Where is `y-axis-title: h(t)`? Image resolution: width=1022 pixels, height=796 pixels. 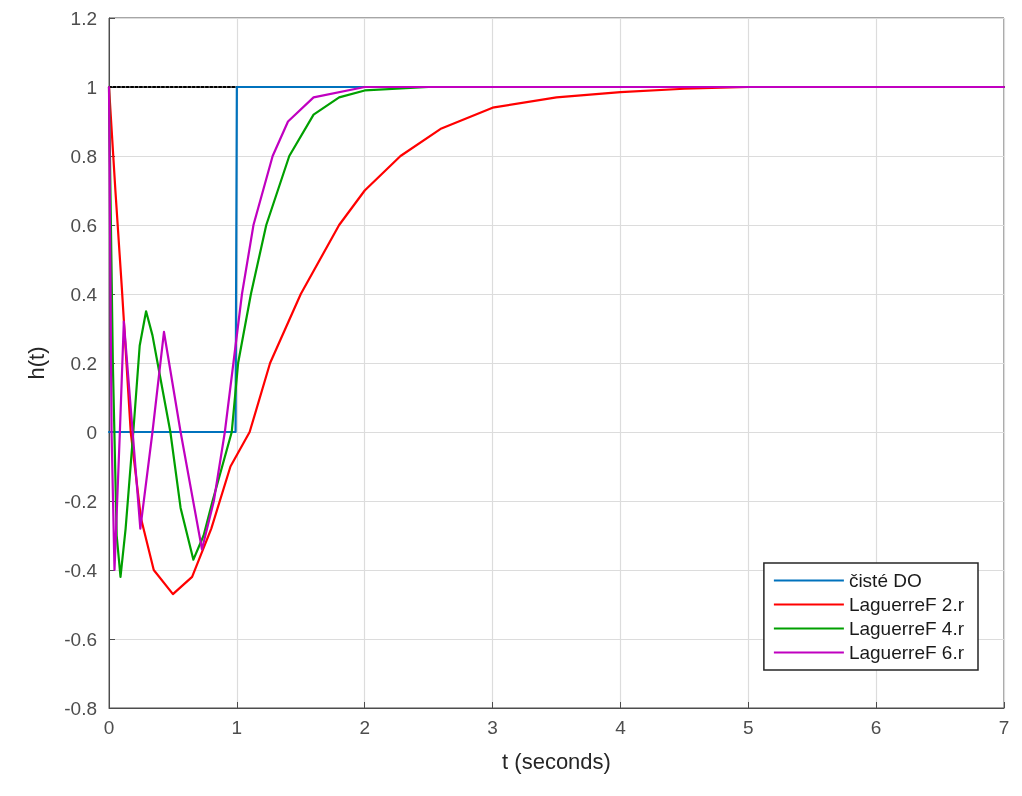 y-axis-title: h(t) is located at coordinates (36, 363).